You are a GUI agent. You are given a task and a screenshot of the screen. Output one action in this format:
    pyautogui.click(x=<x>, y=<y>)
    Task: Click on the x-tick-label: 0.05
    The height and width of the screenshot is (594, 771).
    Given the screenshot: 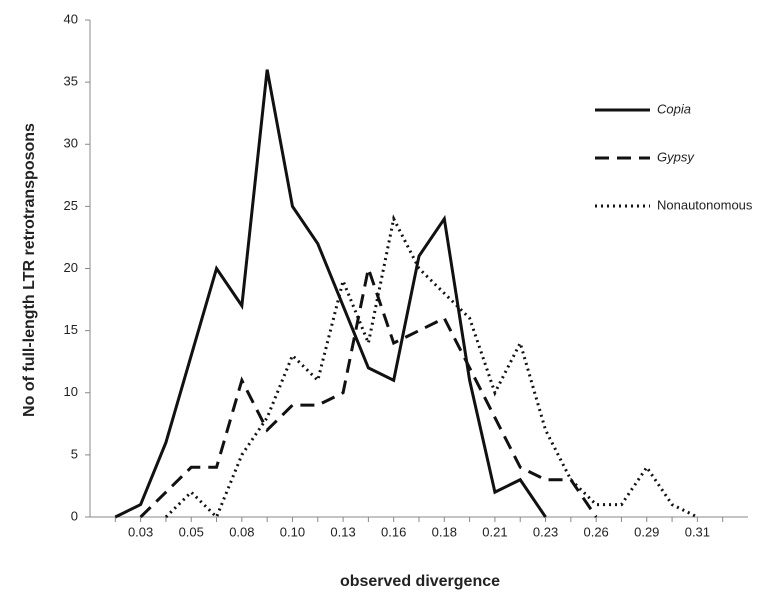 What is the action you would take?
    pyautogui.click(x=191, y=531)
    